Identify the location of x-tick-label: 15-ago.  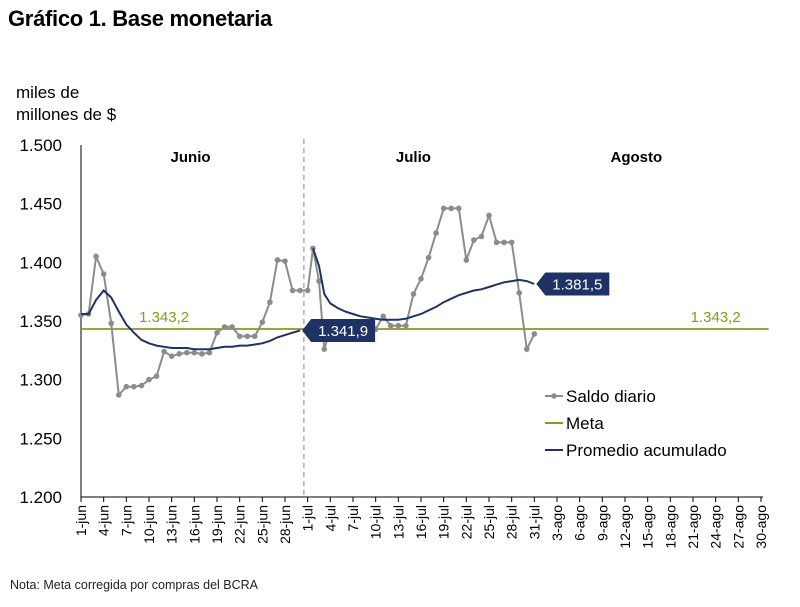
(648, 527).